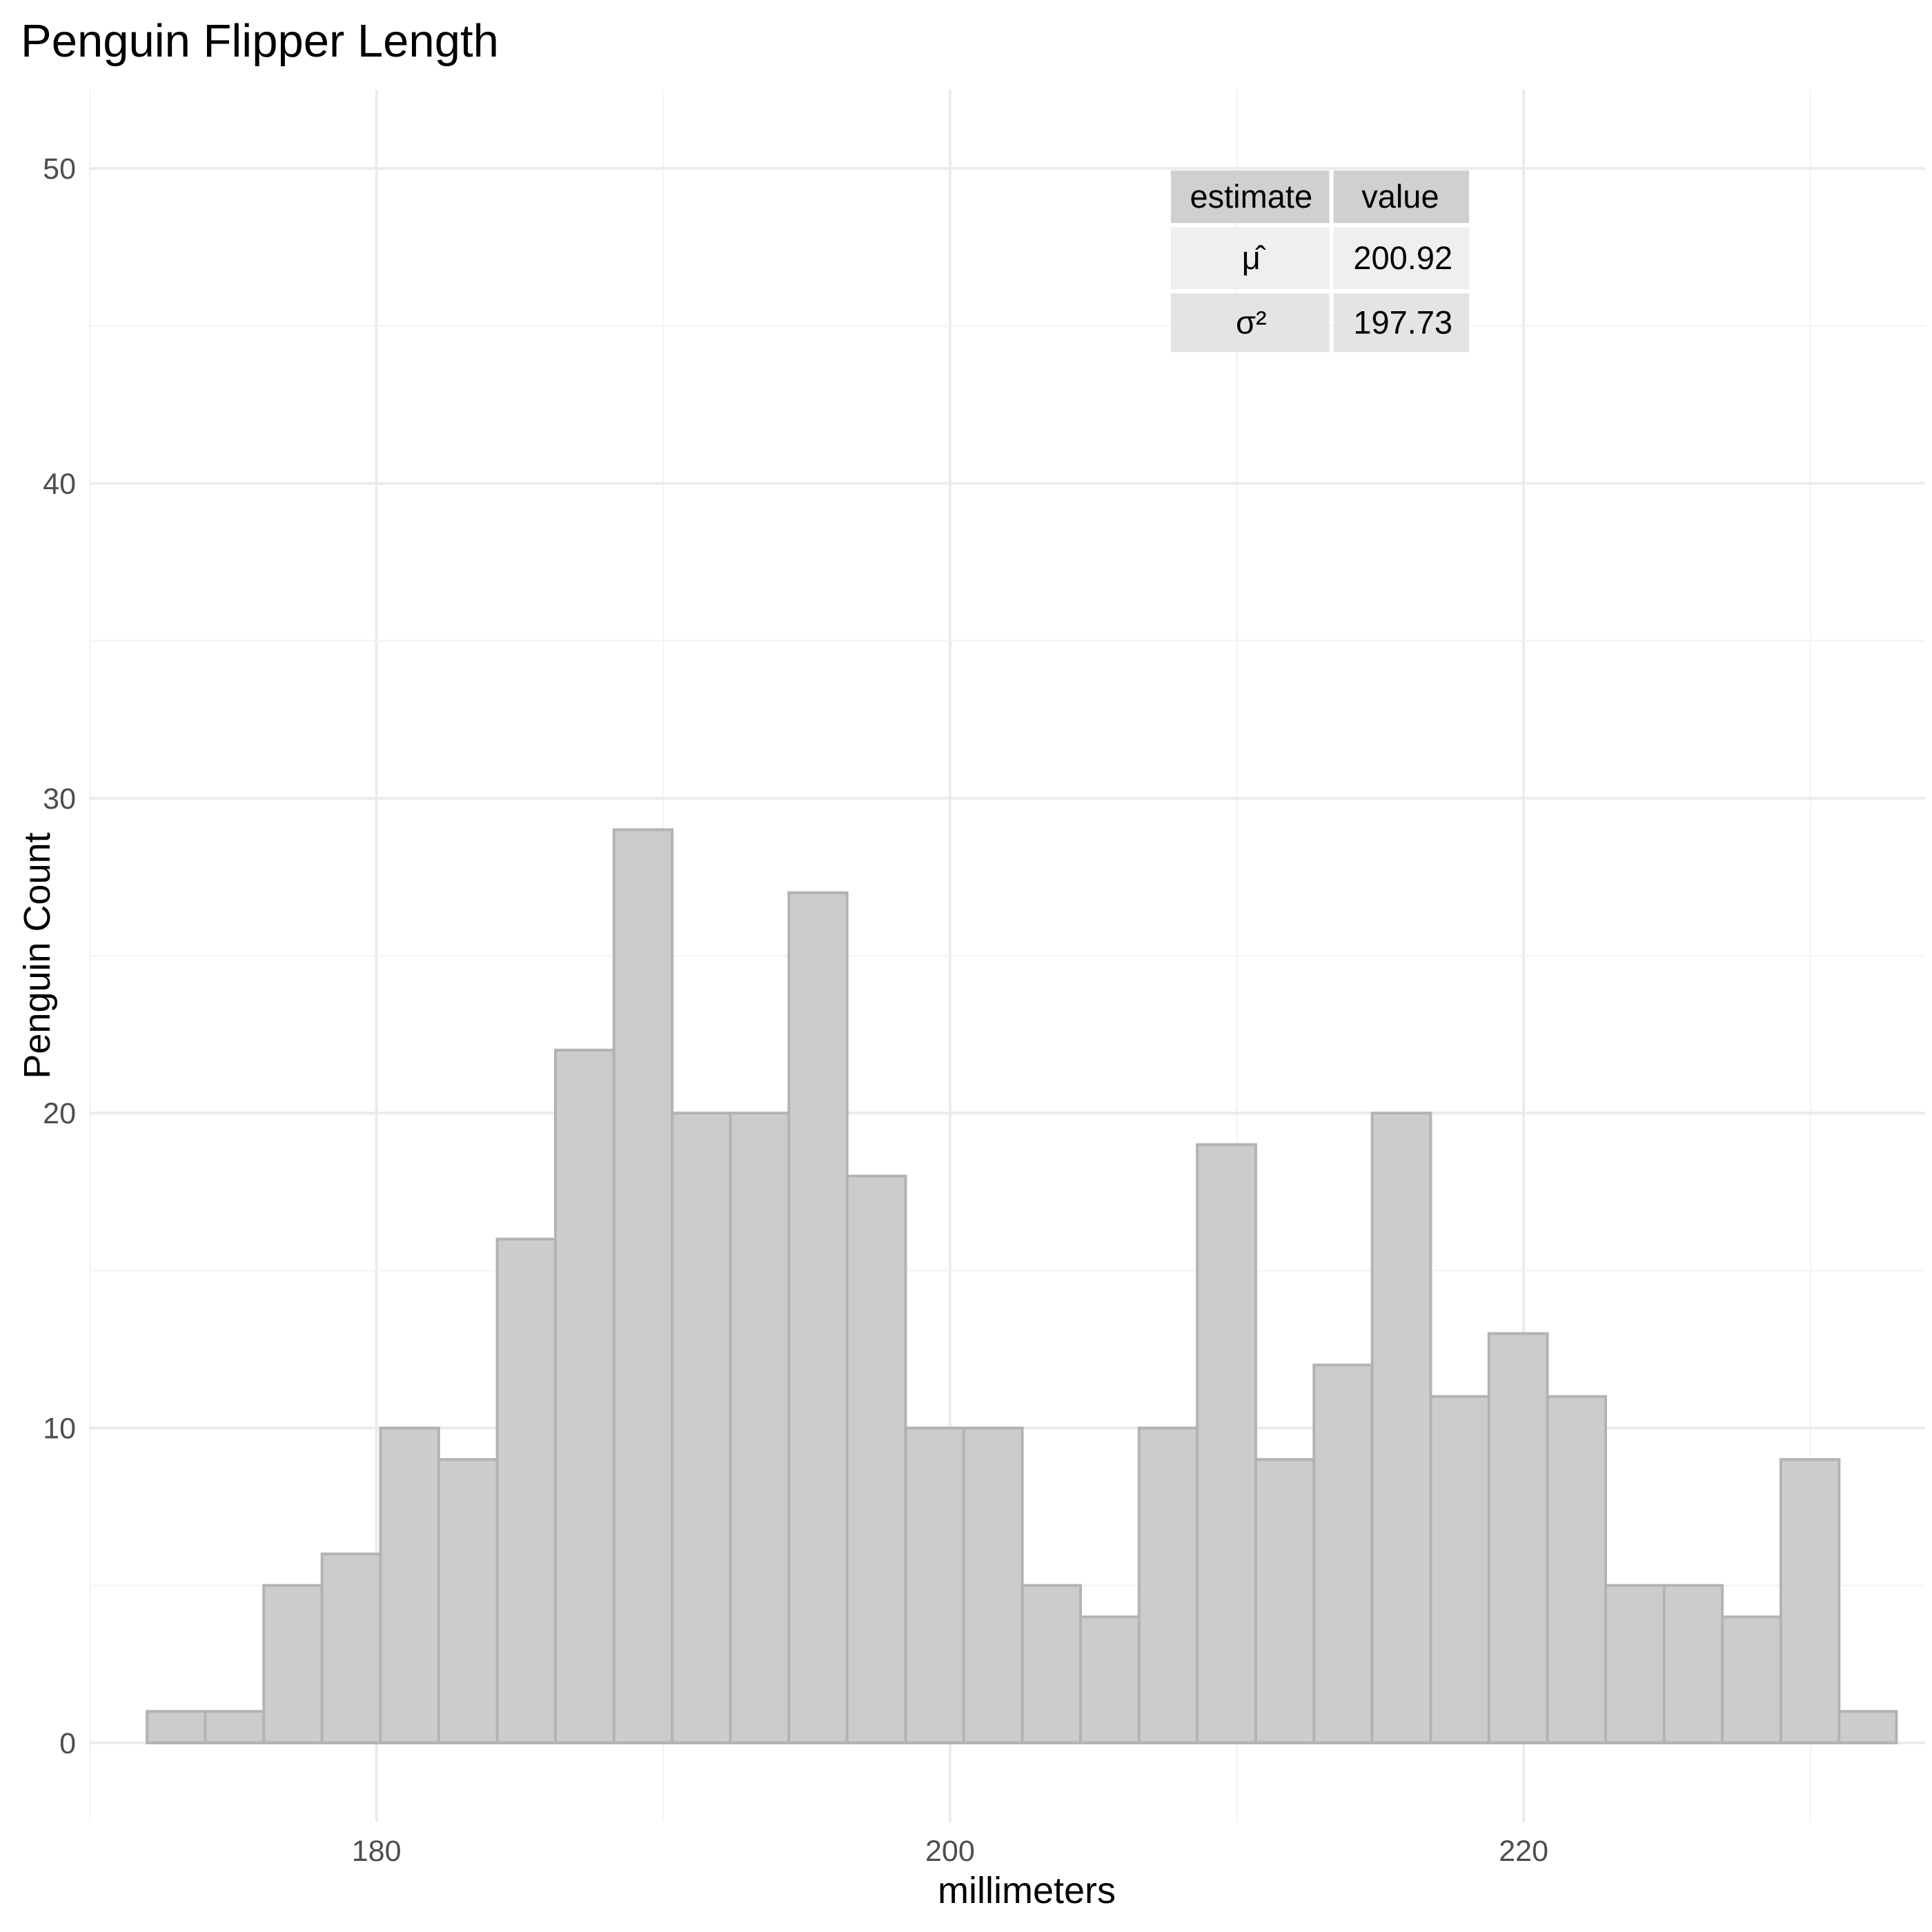  Describe the element at coordinates (1523, 1851) in the screenshot. I see `x-tick-label: 220` at that location.